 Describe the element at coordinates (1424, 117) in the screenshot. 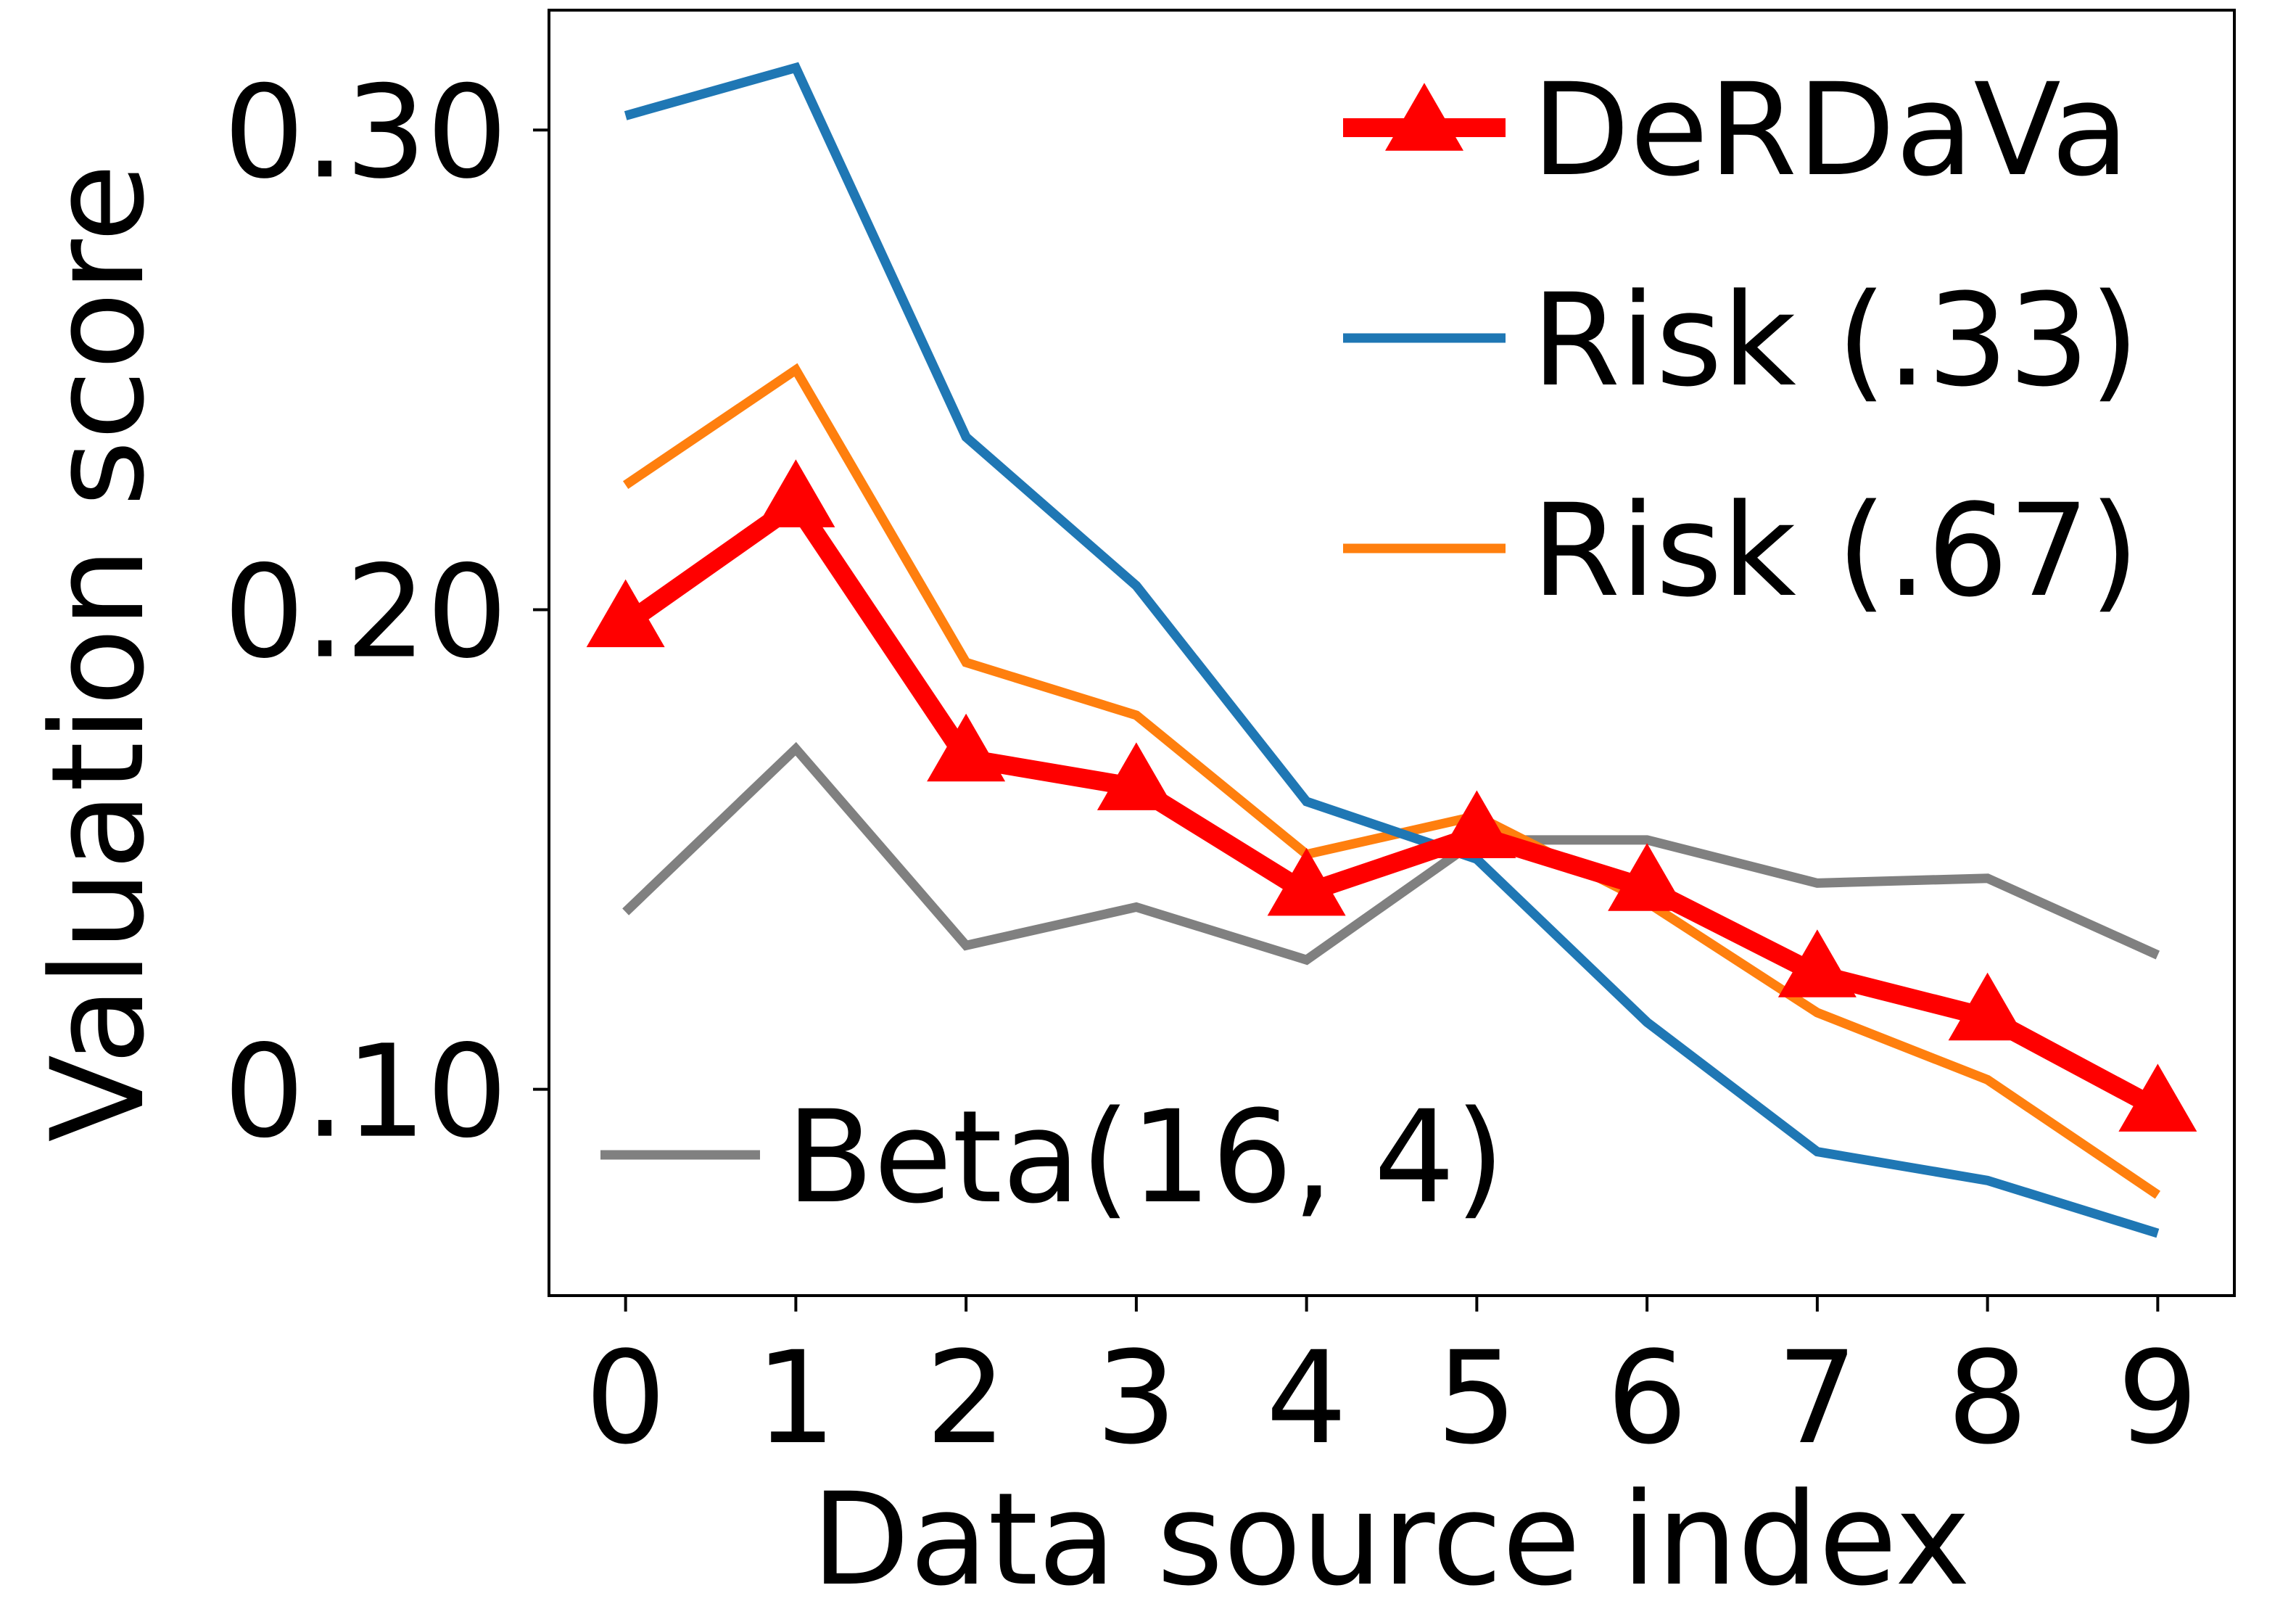

I see `legend-marker-derdava` at that location.